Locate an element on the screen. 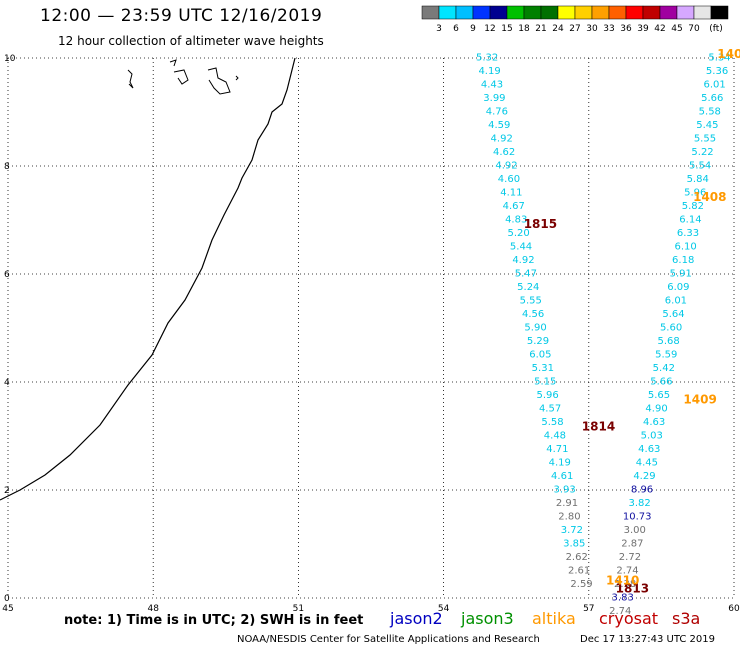  colorbar-tick-label: 18 is located at coordinates (524, 29).